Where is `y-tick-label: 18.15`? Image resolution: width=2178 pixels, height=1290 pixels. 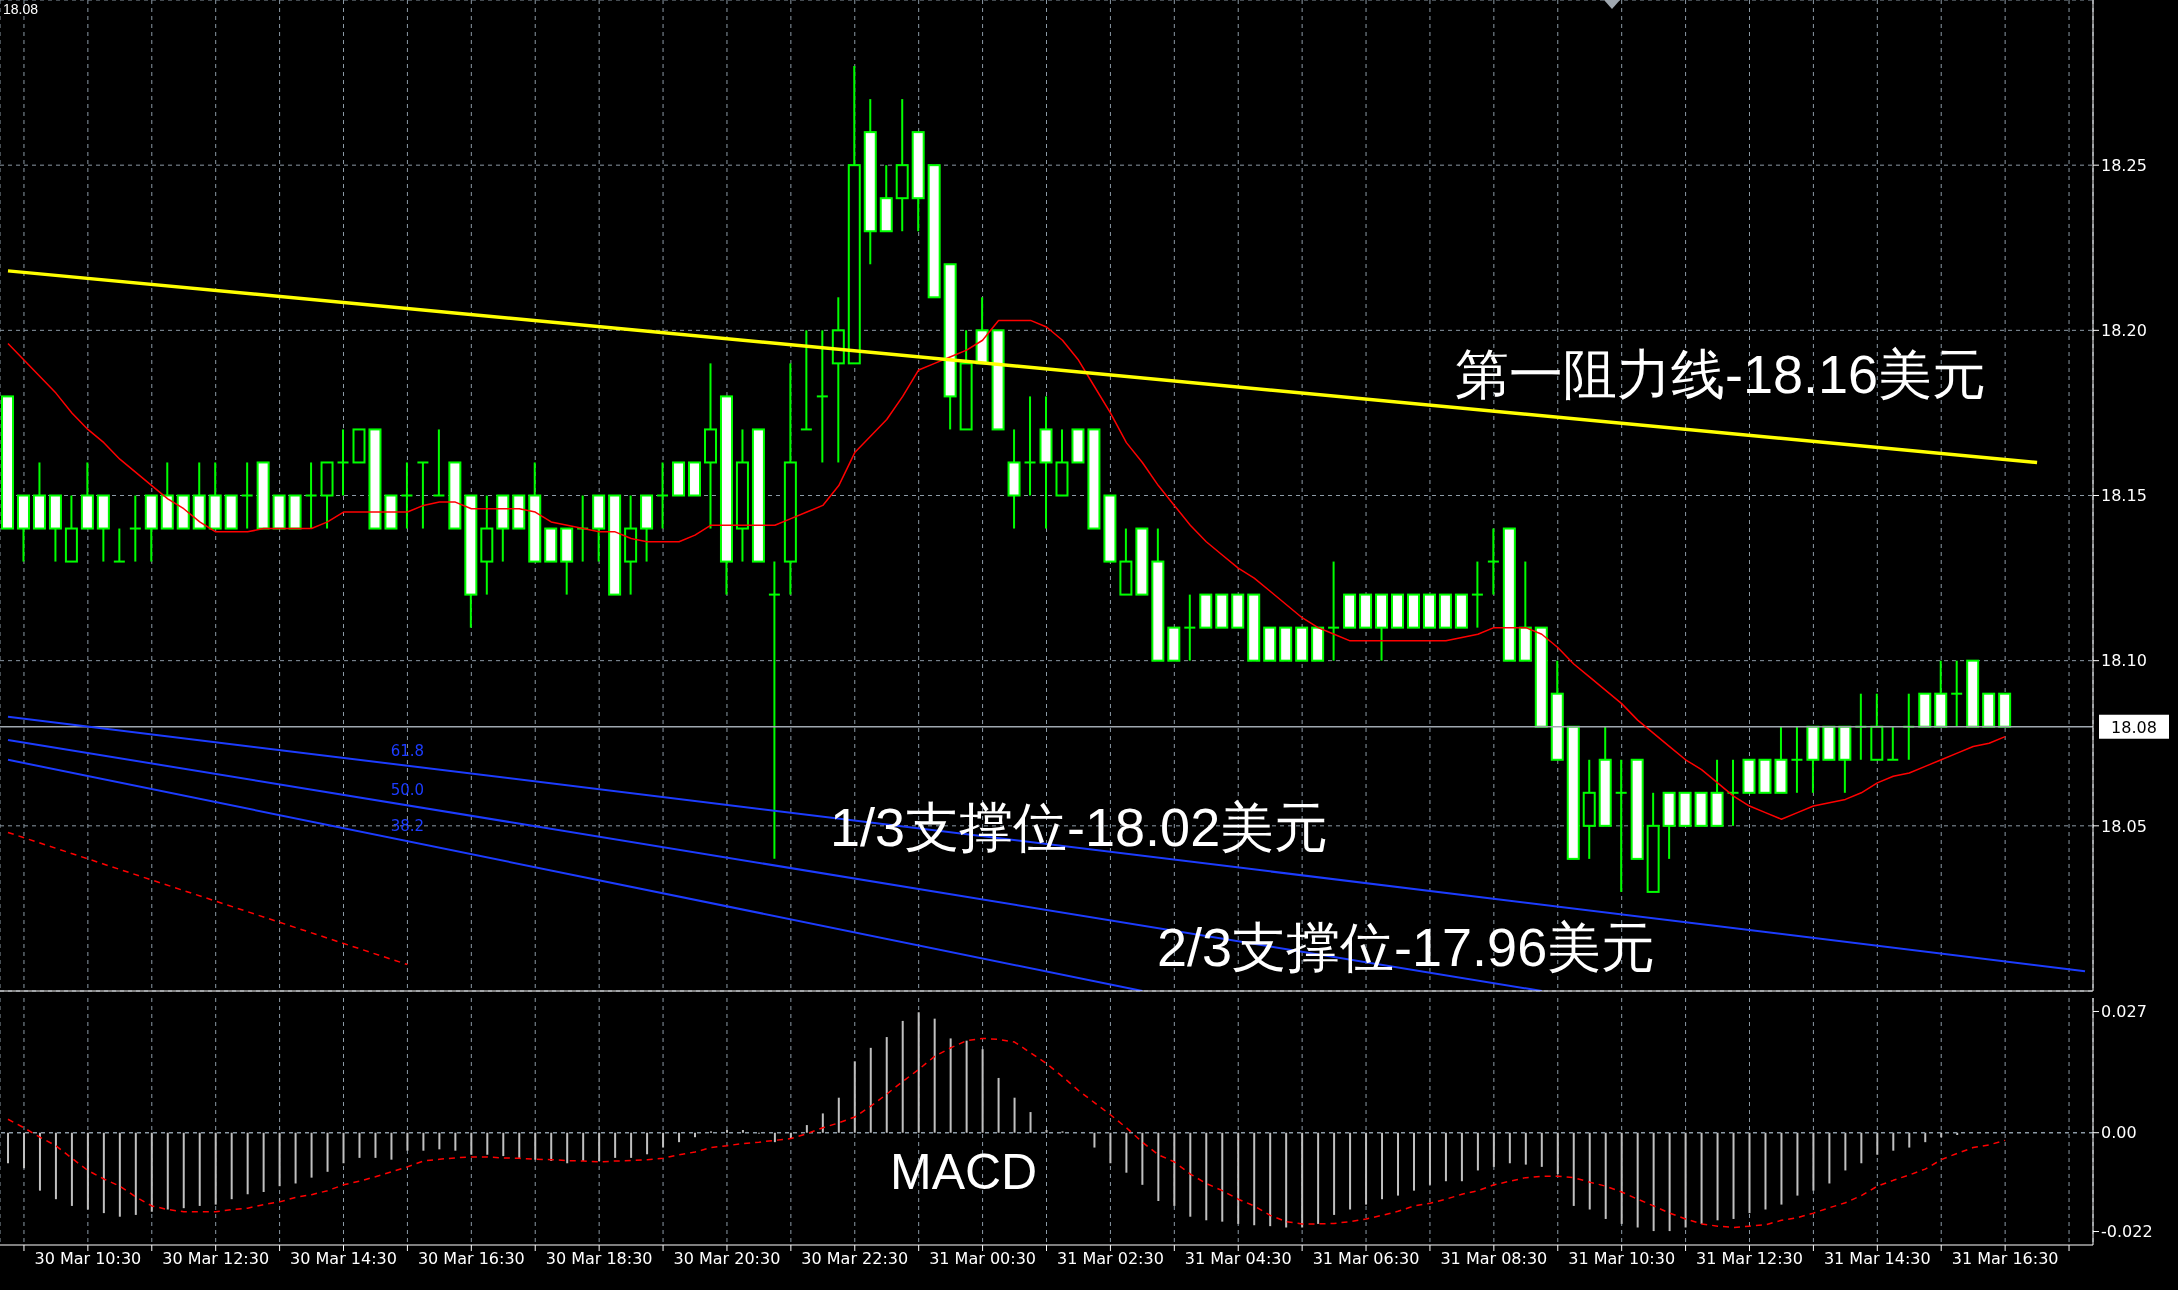 y-tick-label: 18.15 is located at coordinates (2124, 496).